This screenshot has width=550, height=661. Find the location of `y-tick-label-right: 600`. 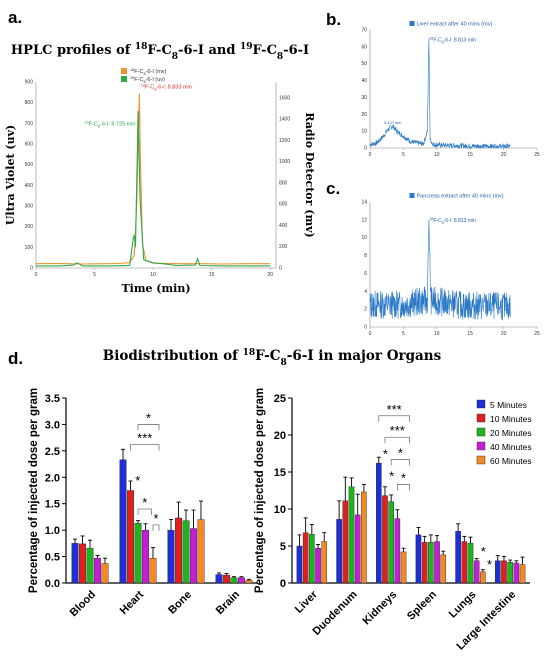

y-tick-label-right: 600 is located at coordinates (283, 205).